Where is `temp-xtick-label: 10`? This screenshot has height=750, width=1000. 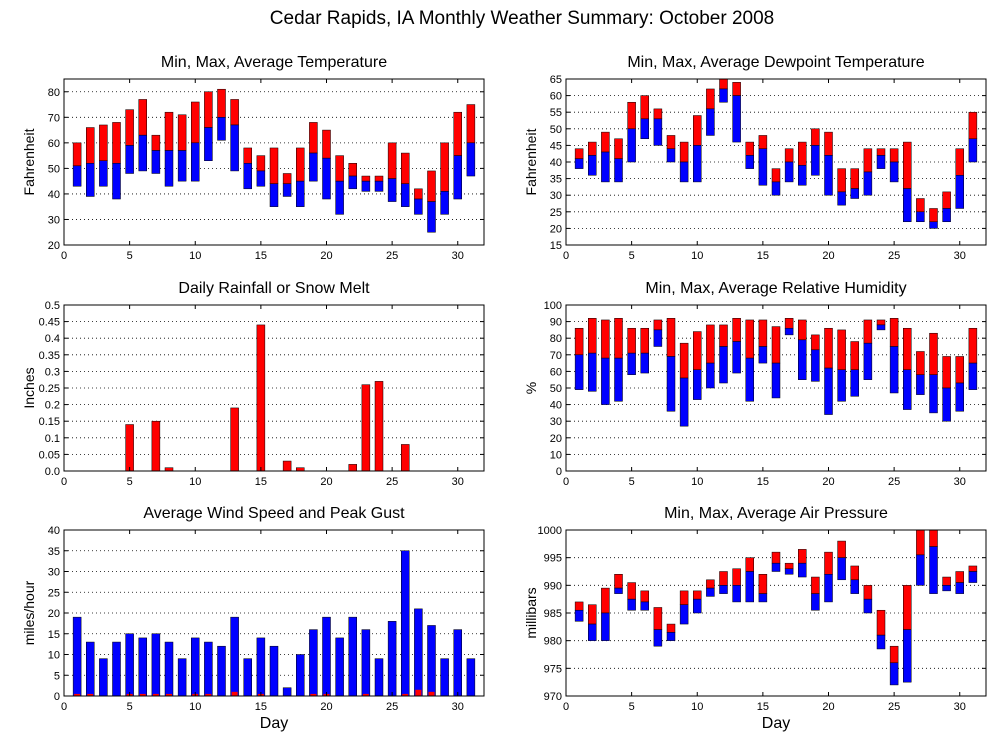 temp-xtick-label: 10 is located at coordinates (195, 256).